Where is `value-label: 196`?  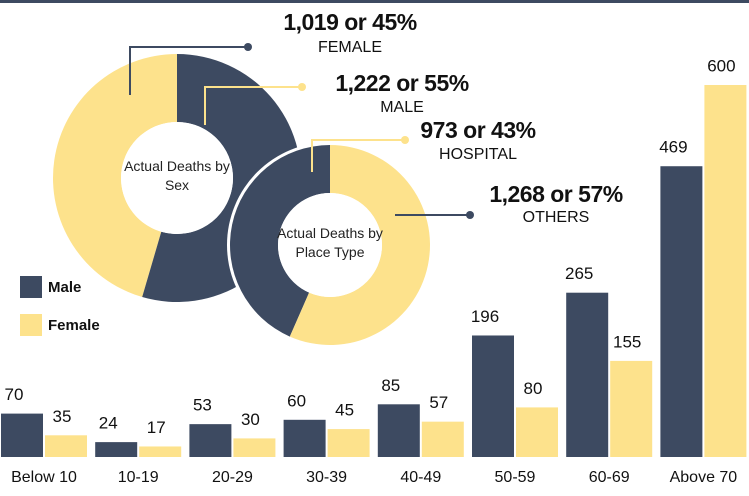 value-label: 196 is located at coordinates (485, 316).